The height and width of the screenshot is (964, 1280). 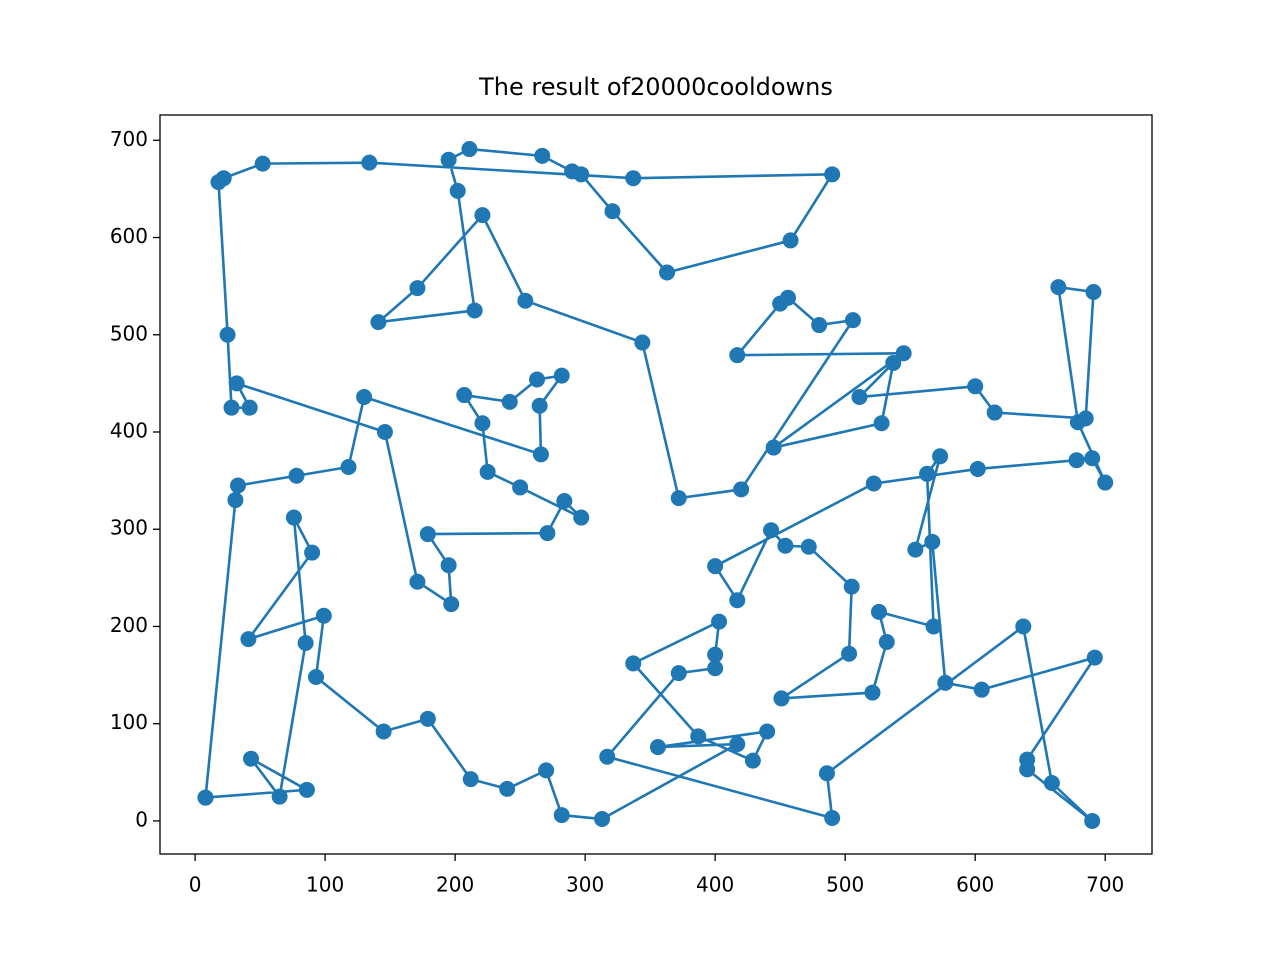 I want to click on chart-title: The result of20000cooldowns, so click(x=655, y=87).